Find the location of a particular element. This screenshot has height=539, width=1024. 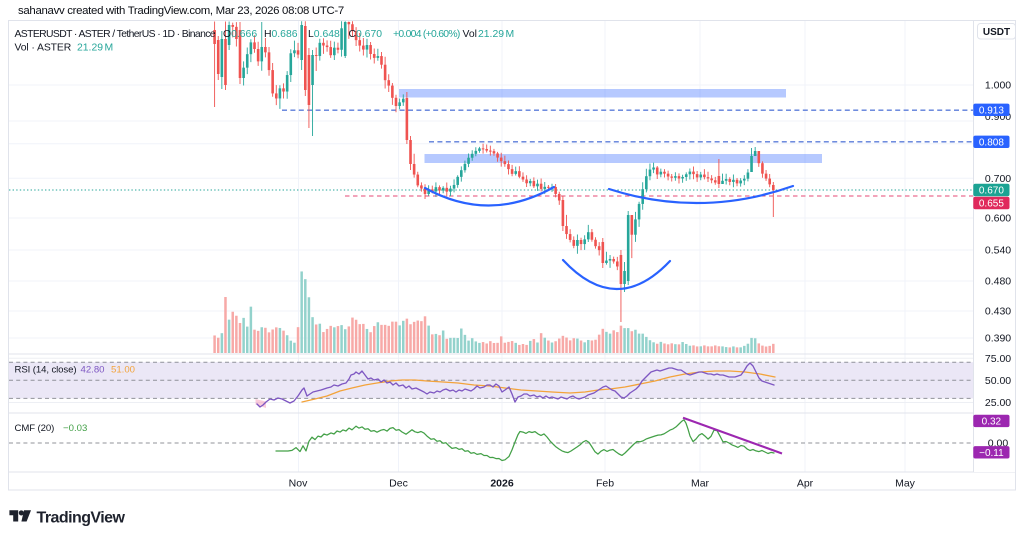

svg-text: 0.390 is located at coordinates (998, 339).